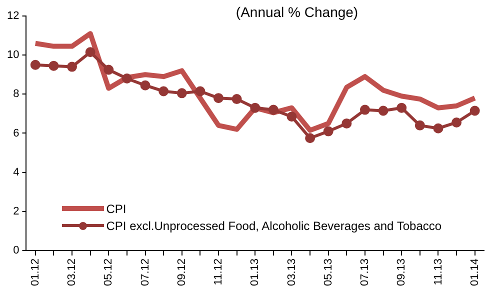 The width and height of the screenshot is (504, 293). Describe the element at coordinates (108, 272) in the screenshot. I see `x-tick-label: 05.12` at that location.